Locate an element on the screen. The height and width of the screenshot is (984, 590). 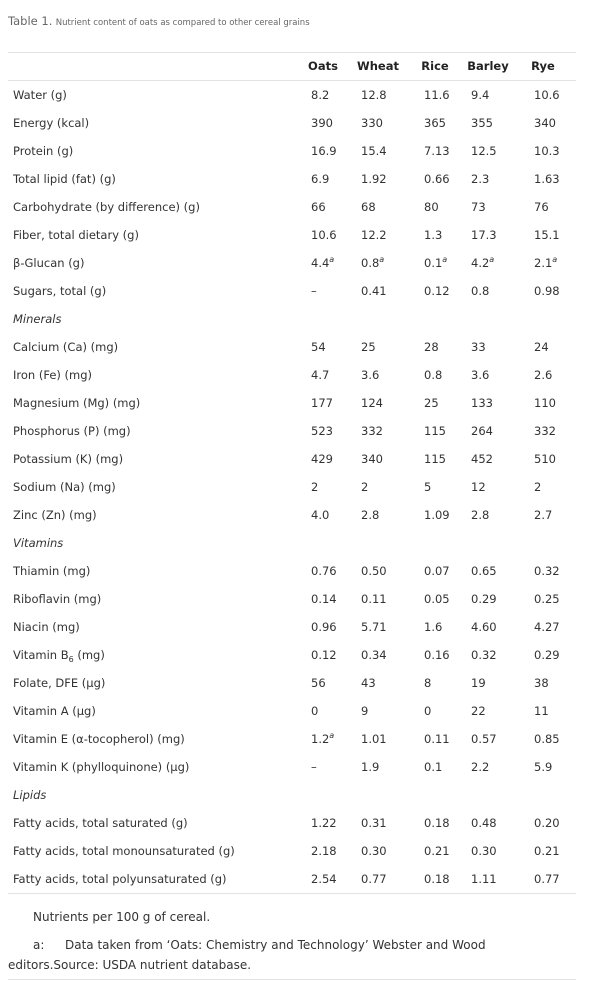
row-label: Water (g) is located at coordinates (40, 95).